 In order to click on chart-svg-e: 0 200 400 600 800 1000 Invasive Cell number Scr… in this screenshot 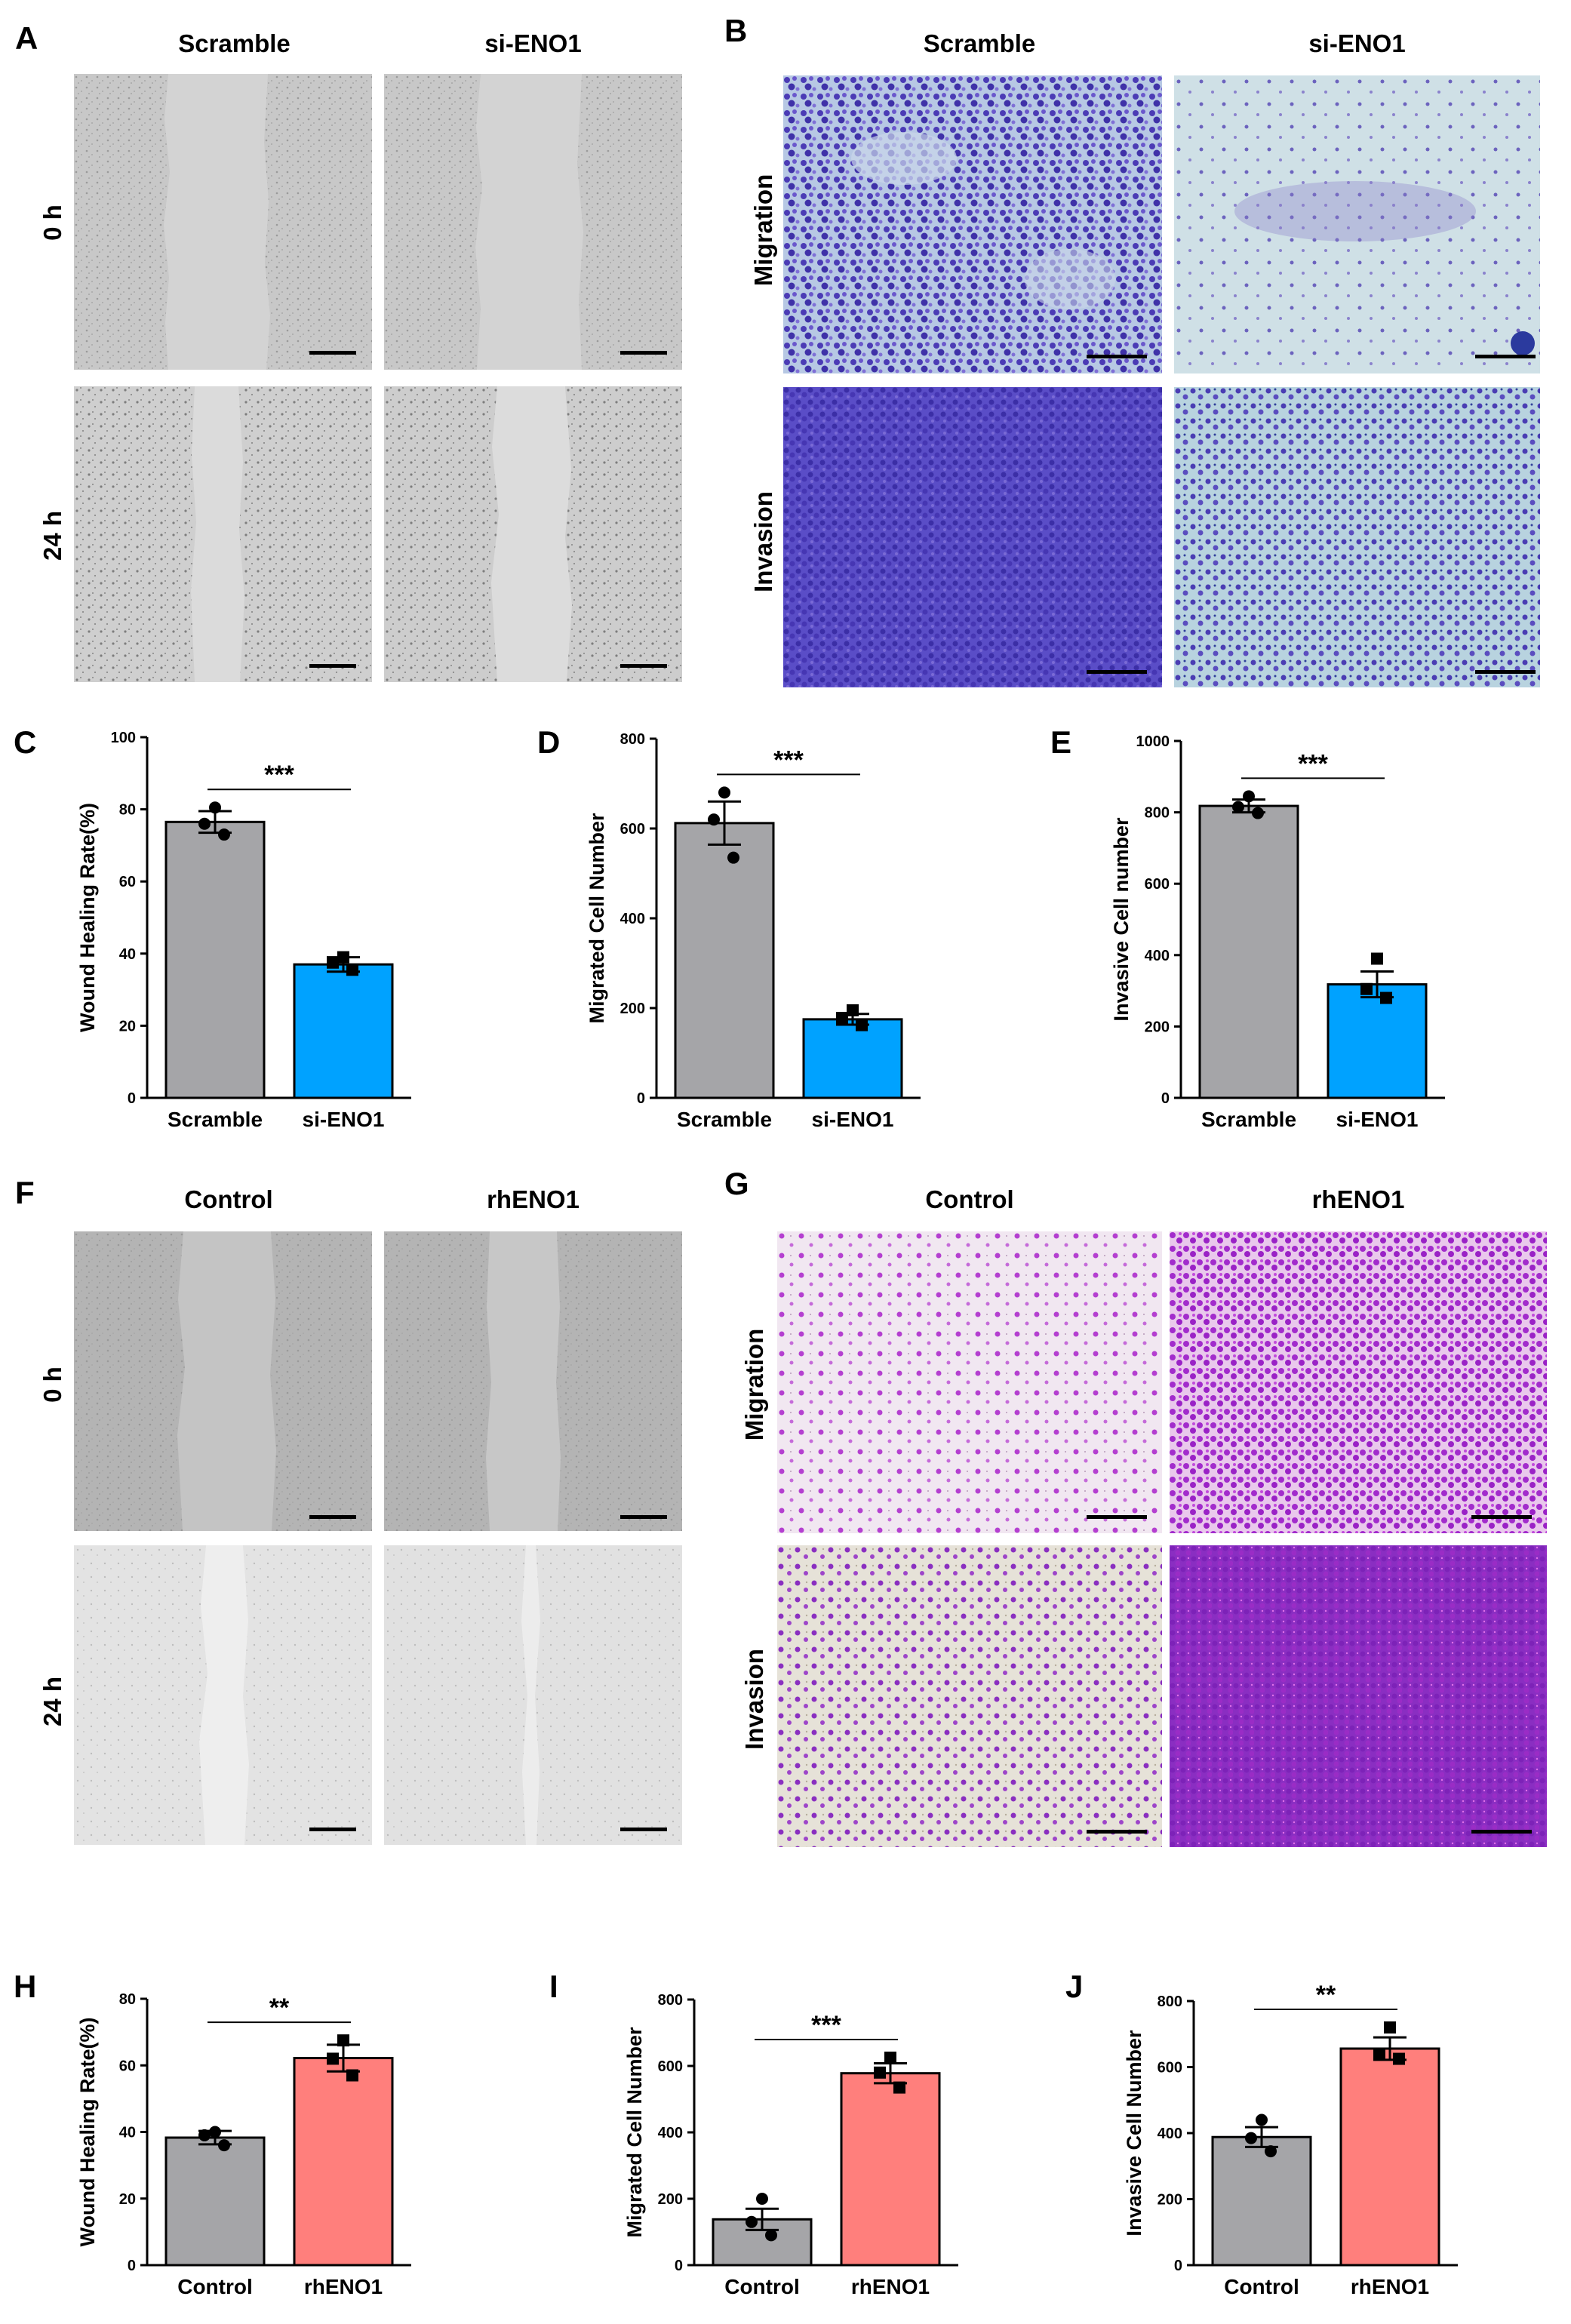, I will do `click(1277, 932)`.